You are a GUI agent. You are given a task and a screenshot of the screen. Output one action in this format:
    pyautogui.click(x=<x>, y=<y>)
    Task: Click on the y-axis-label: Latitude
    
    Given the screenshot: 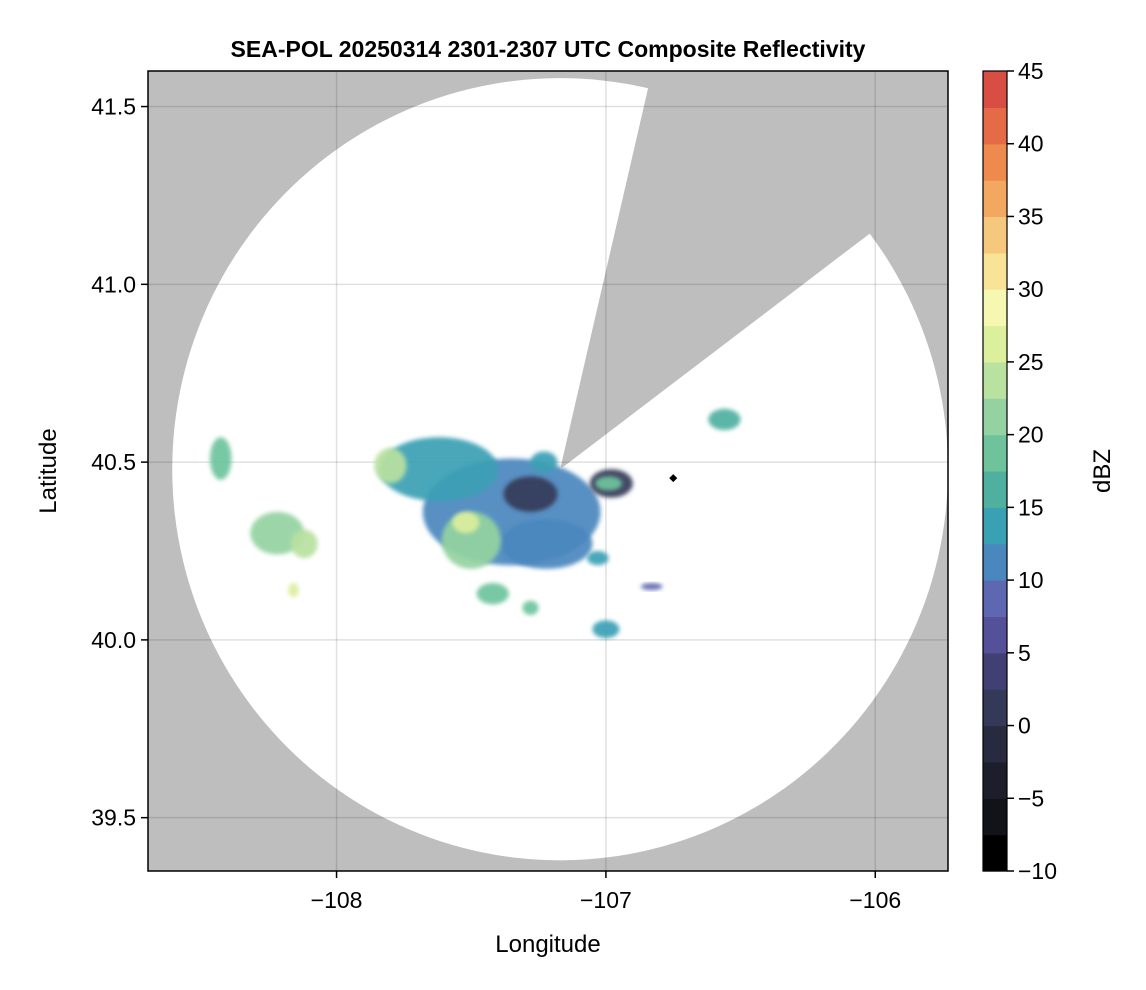 What is the action you would take?
    pyautogui.click(x=48, y=470)
    